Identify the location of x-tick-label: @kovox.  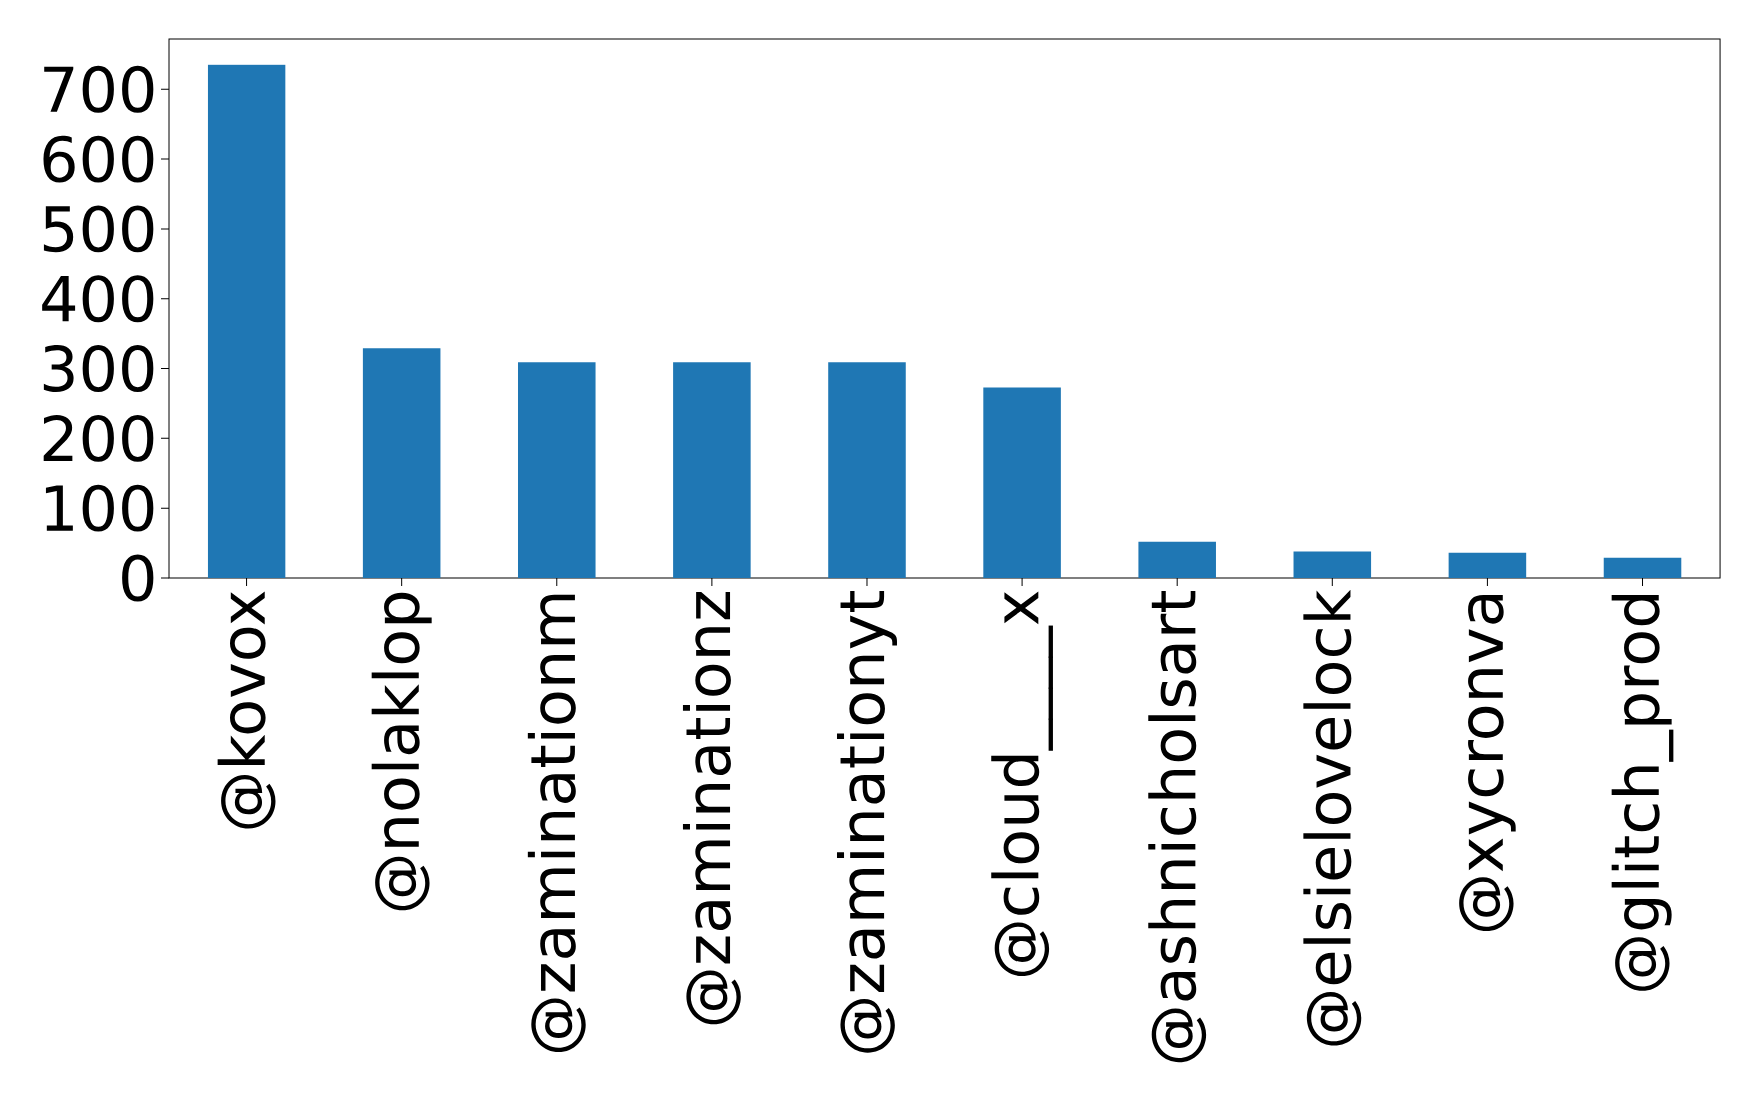
(246, 710).